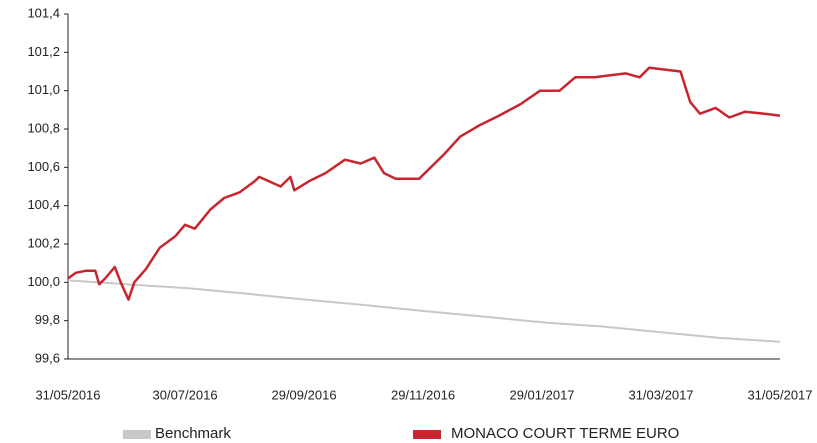 Image resolution: width=817 pixels, height=443 pixels. Describe the element at coordinates (660, 394) in the screenshot. I see `x-tick-label: 31/03/2017` at that location.